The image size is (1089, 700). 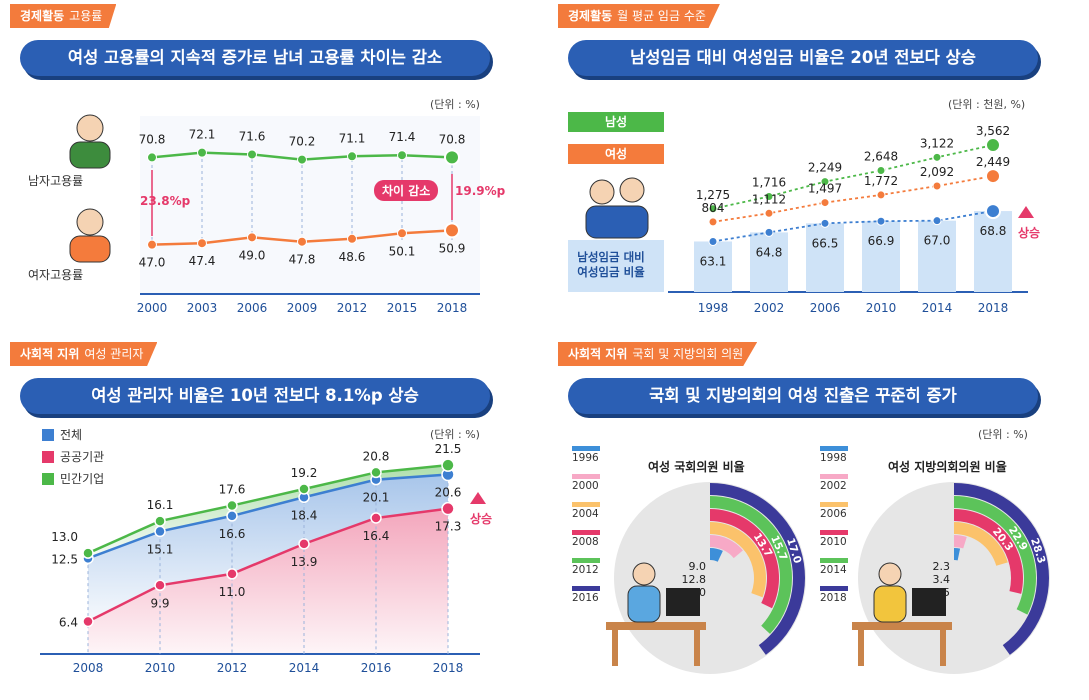 I want to click on year-label: 2012, so click(x=585, y=570).